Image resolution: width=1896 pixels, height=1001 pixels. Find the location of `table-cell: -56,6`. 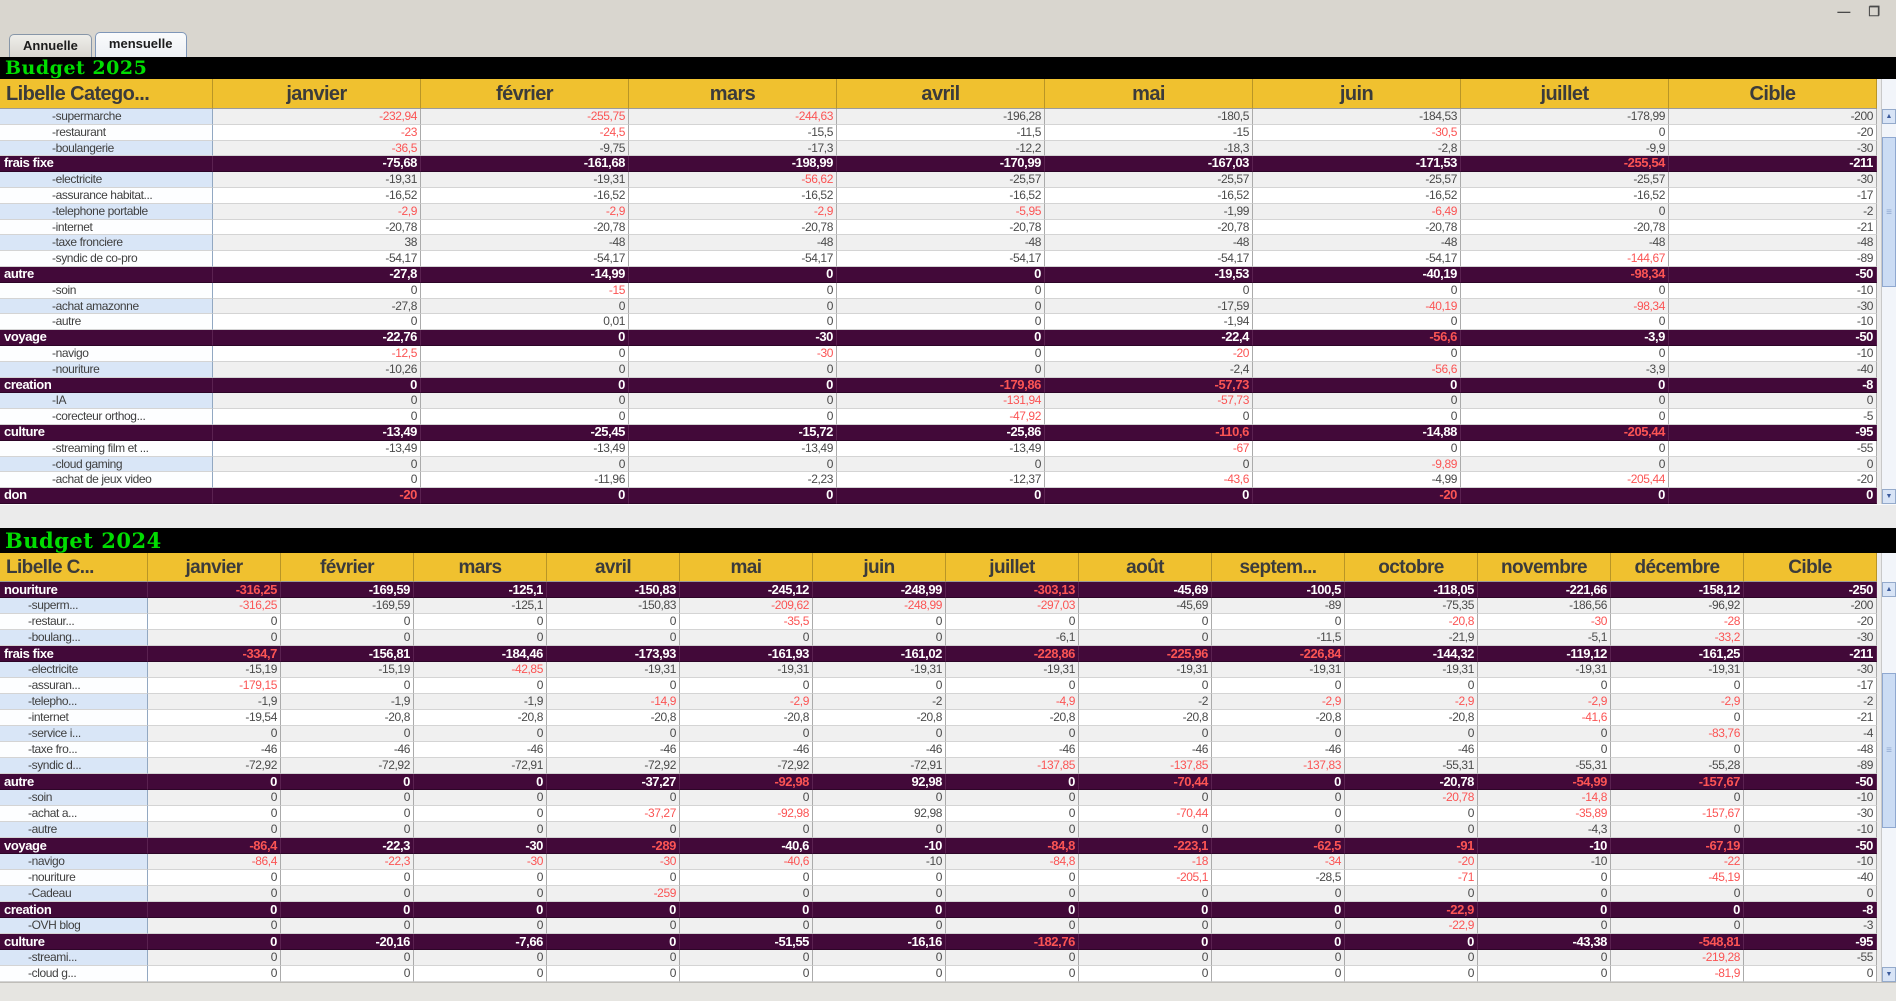

table-cell: -56,6 is located at coordinates (1357, 338).